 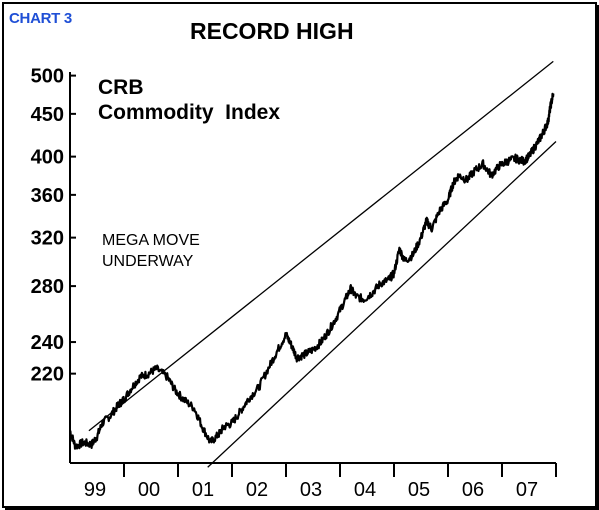 I want to click on x-tick-label: 02, so click(x=257, y=490).